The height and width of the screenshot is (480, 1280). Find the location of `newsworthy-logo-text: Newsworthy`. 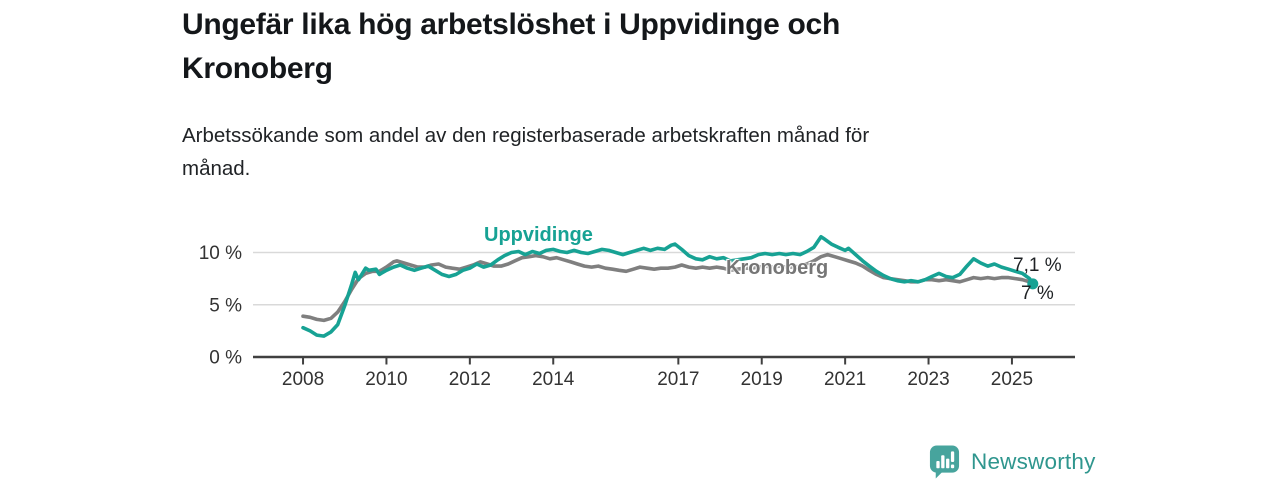

newsworthy-logo-text: Newsworthy is located at coordinates (1033, 461).